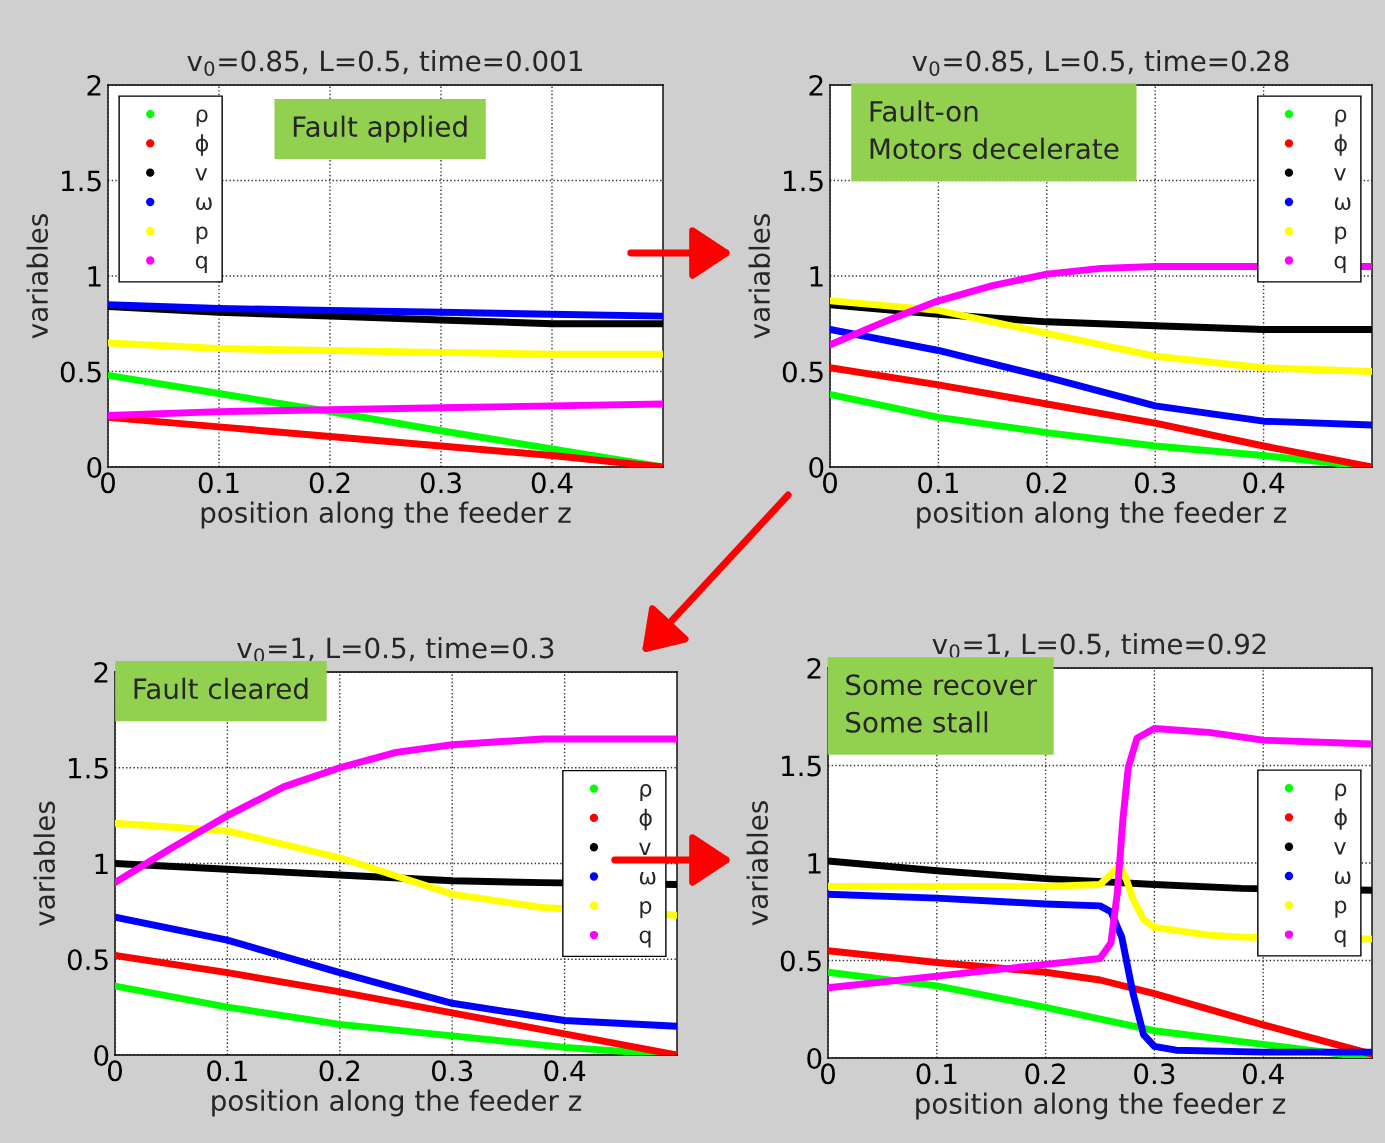 The height and width of the screenshot is (1143, 1385). What do you see at coordinates (380, 129) in the screenshot?
I see `annotation: Fault applied` at bounding box center [380, 129].